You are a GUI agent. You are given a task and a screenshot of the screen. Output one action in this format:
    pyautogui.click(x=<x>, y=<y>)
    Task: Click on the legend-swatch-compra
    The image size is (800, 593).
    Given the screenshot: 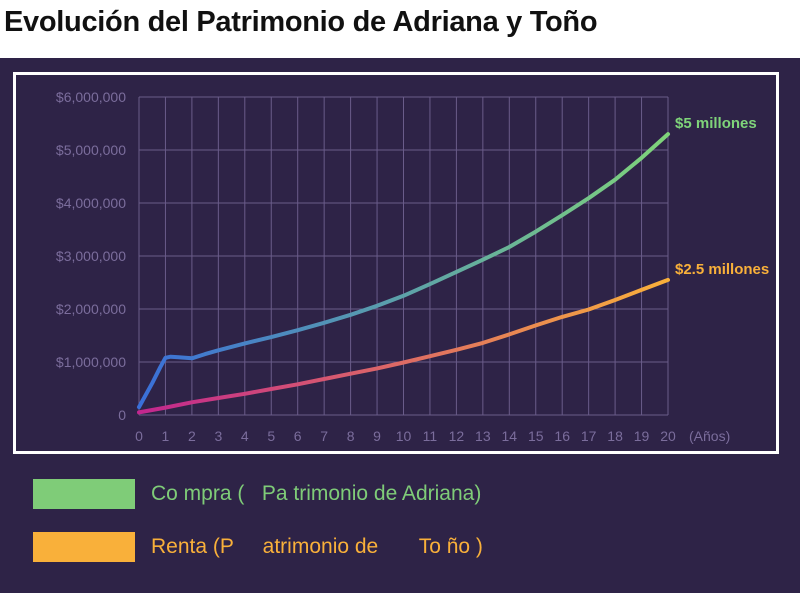 What is the action you would take?
    pyautogui.click(x=84, y=494)
    